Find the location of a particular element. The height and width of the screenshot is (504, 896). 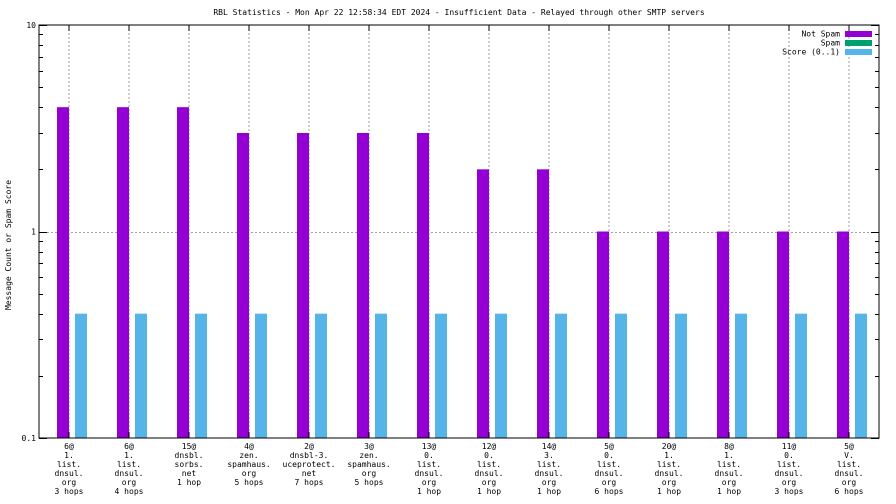

x-tick-label-line: 3@ is located at coordinates (369, 446).